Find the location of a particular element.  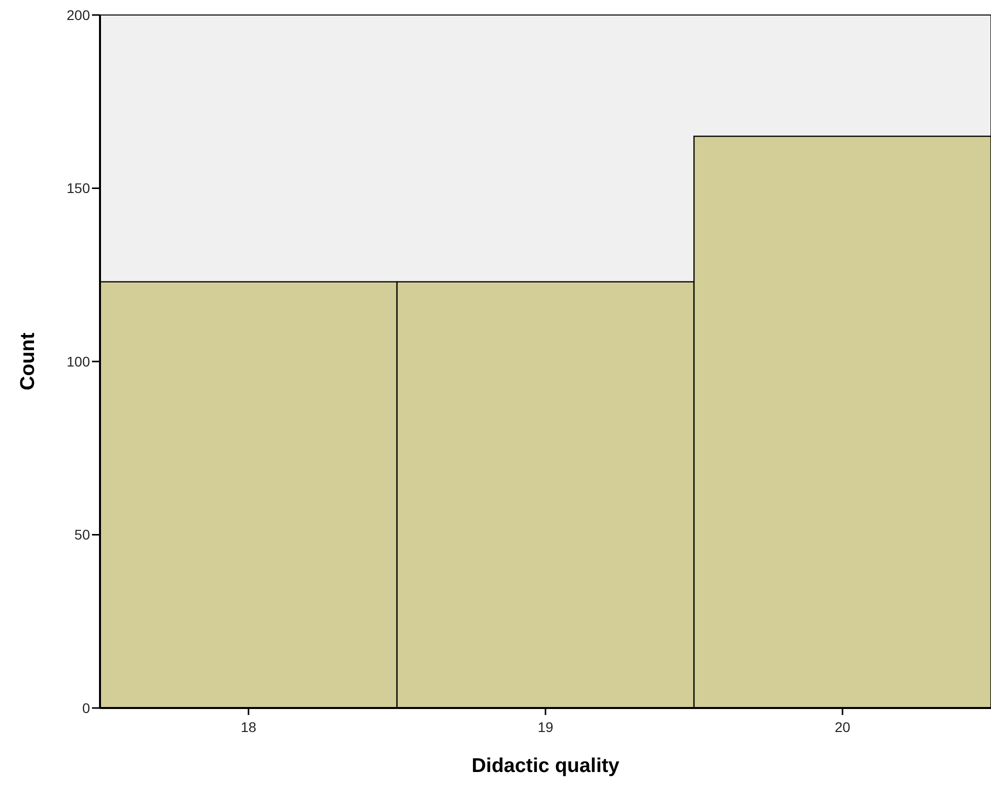

y-tick-label: 50 is located at coordinates (82, 534).